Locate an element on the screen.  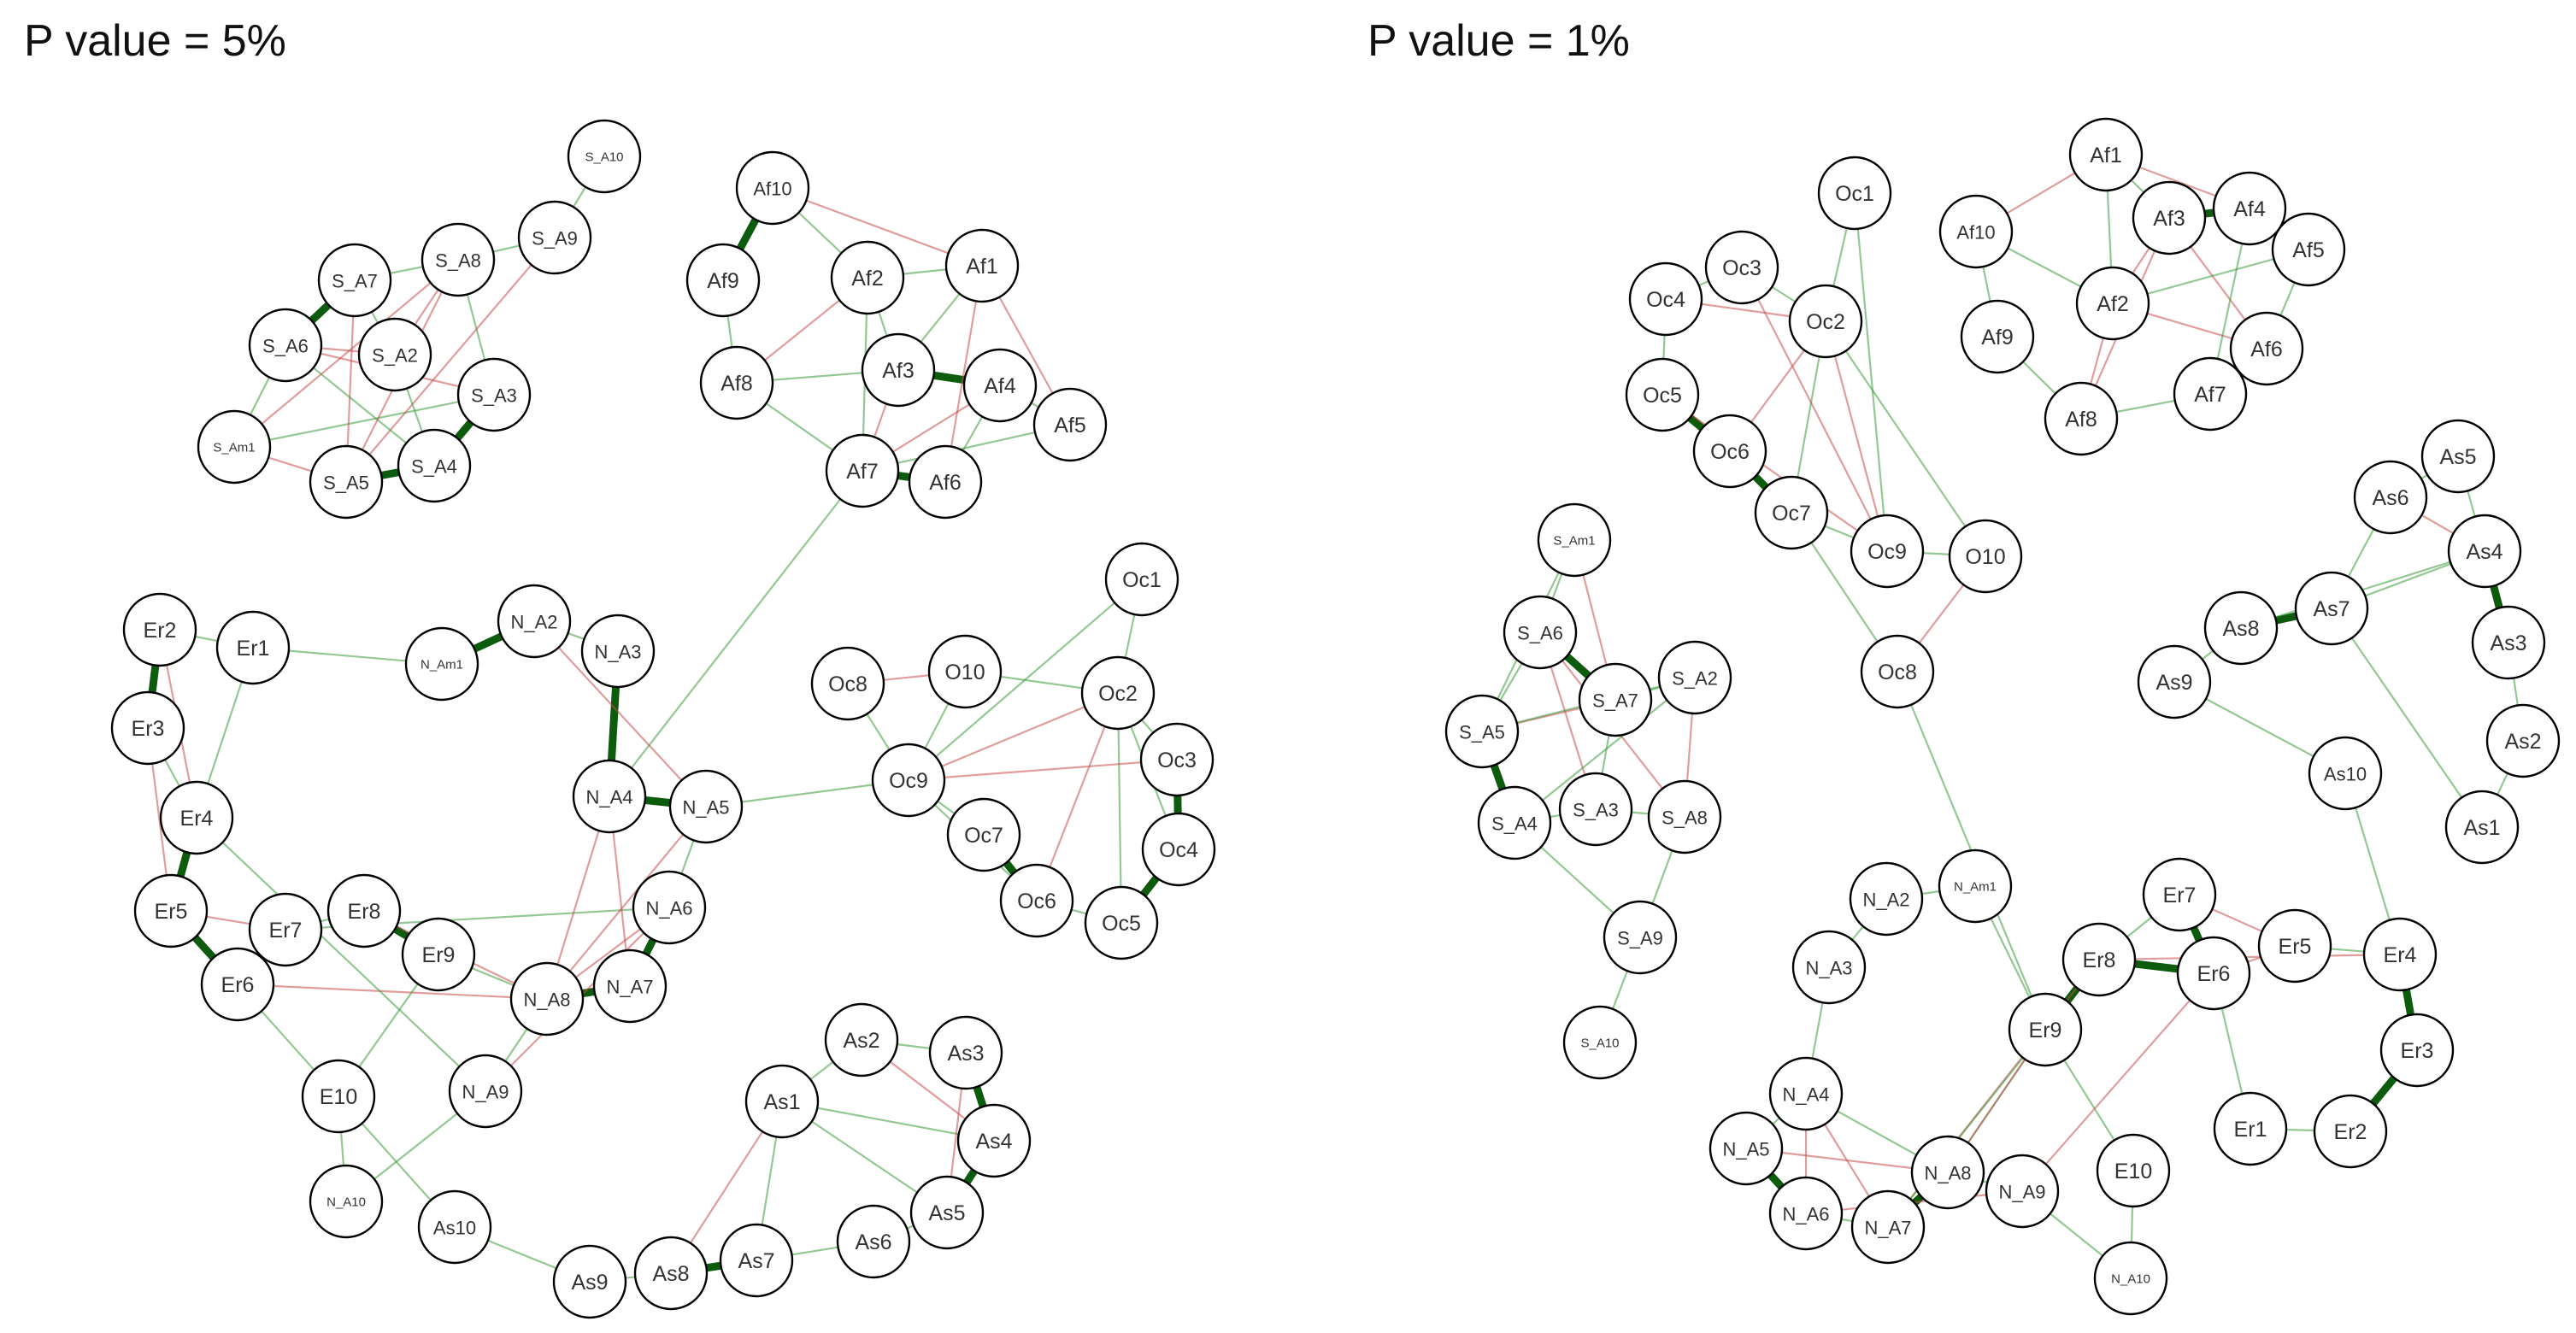
right-node-oc6: Oc6 is located at coordinates (1729, 451).